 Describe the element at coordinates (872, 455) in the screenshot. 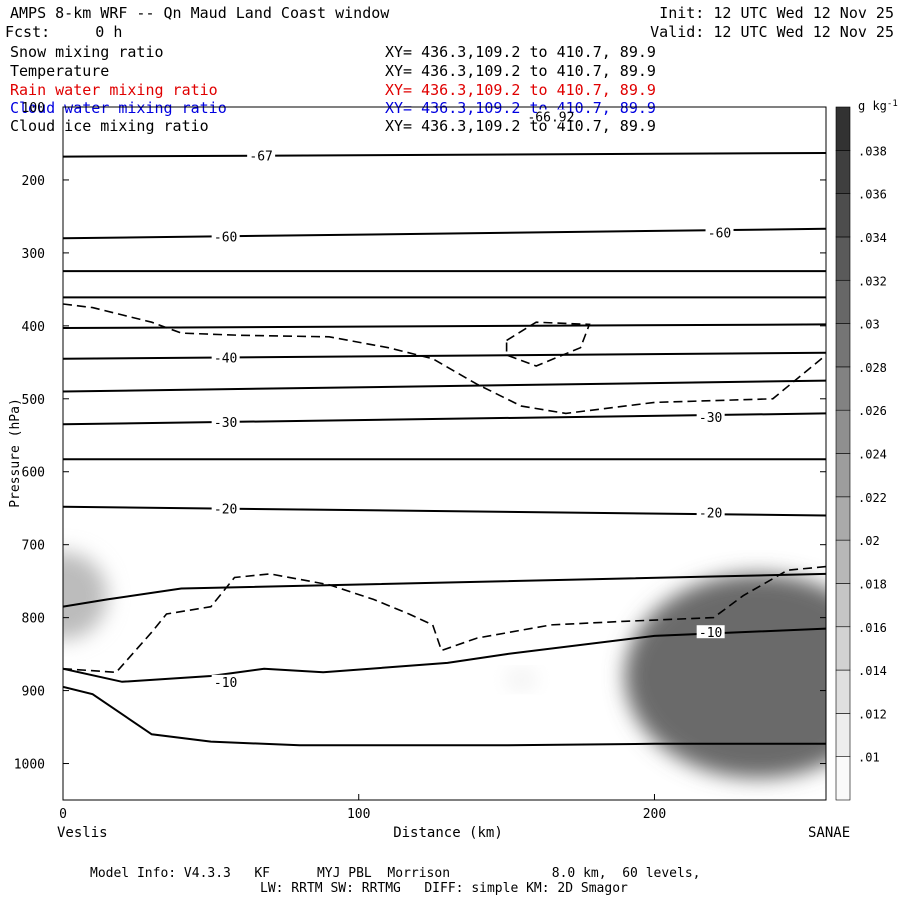

I see `colorbar-tick-label: .024` at that location.